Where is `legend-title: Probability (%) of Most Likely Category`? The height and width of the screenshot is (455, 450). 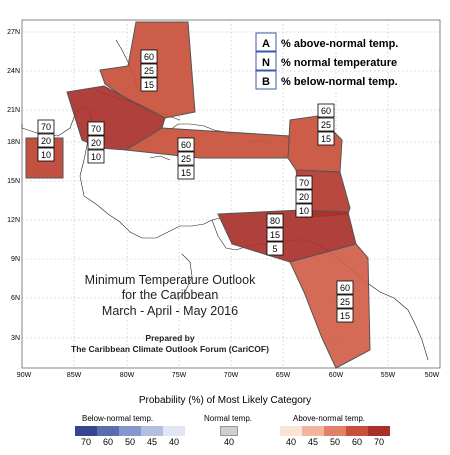 legend-title: Probability (%) of Most Likely Category is located at coordinates (225, 400).